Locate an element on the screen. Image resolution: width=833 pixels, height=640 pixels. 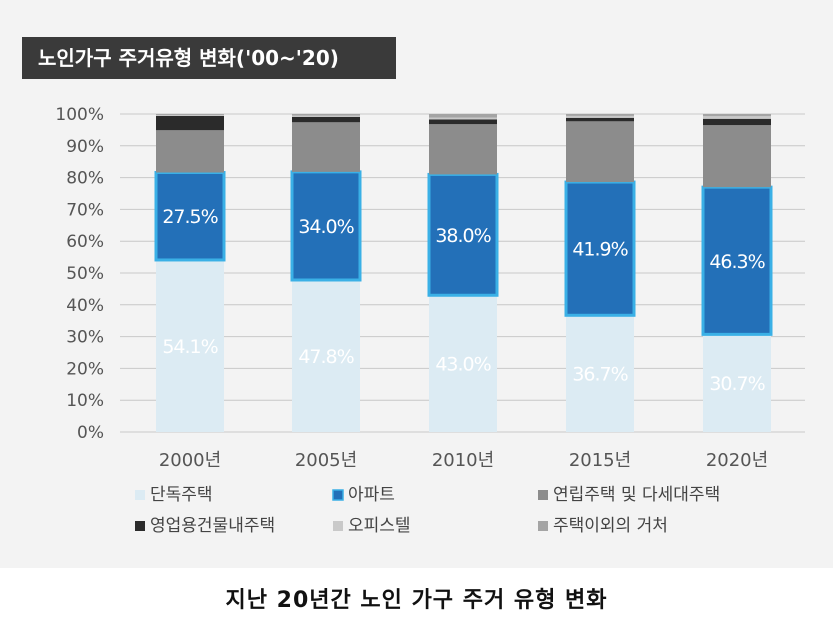
data-label: 38.0% is located at coordinates (462, 236).